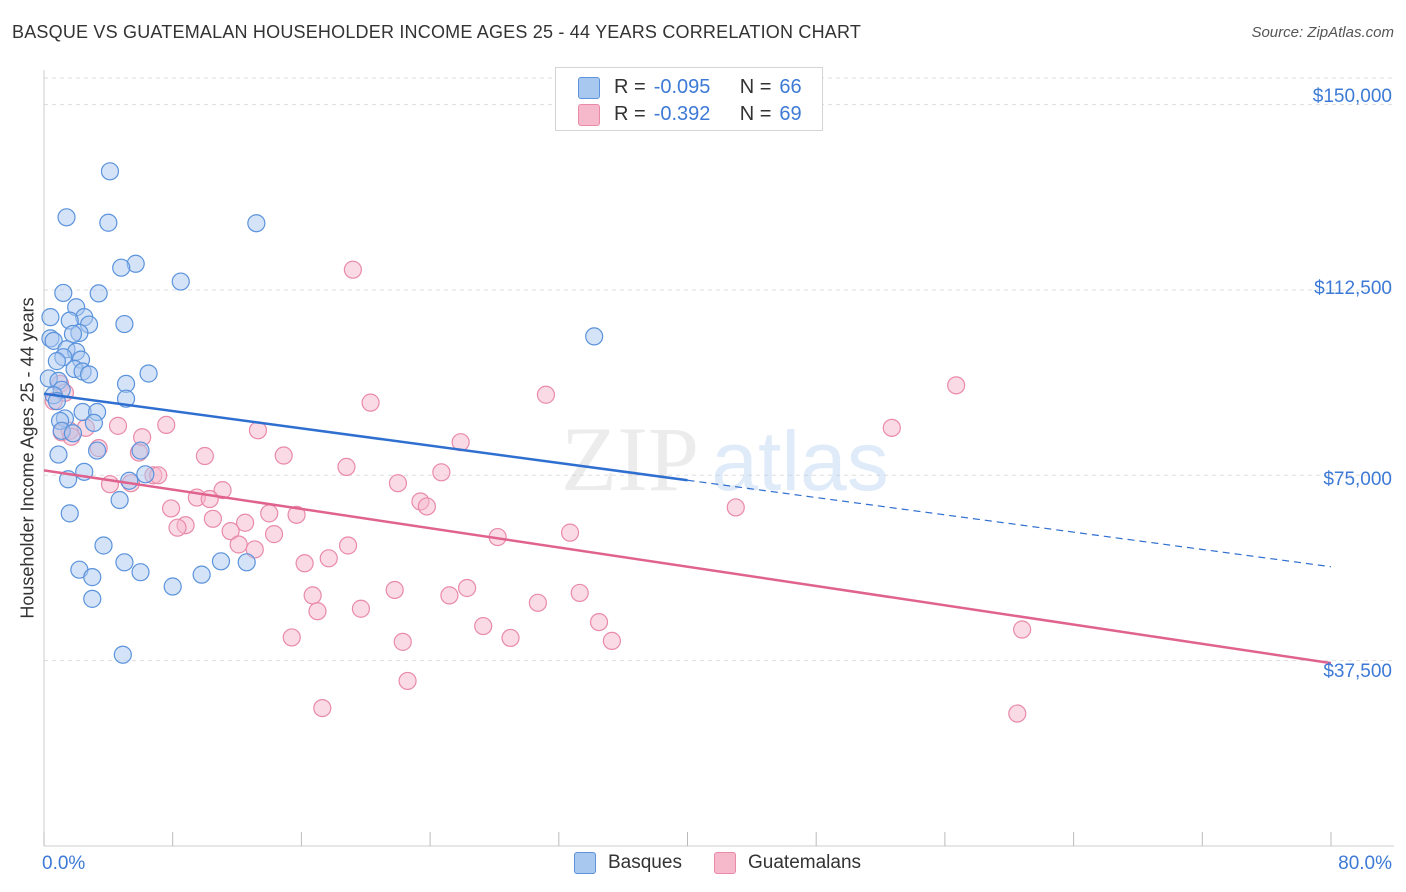 This screenshot has height=892, width=1406. I want to click on basque-trend-line, so click(365, 437).